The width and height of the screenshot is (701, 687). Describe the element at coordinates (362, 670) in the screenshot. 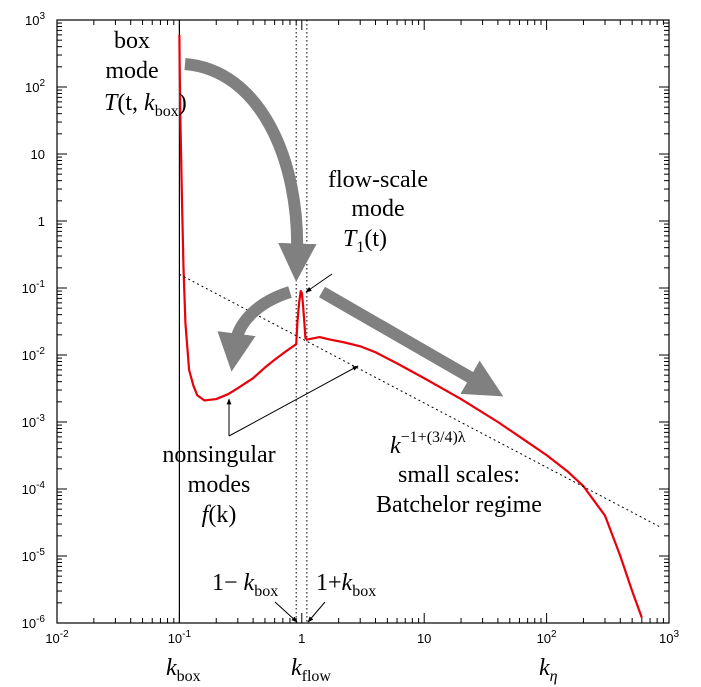

I see `bottom-k-labels: kbox kflow kη` at that location.